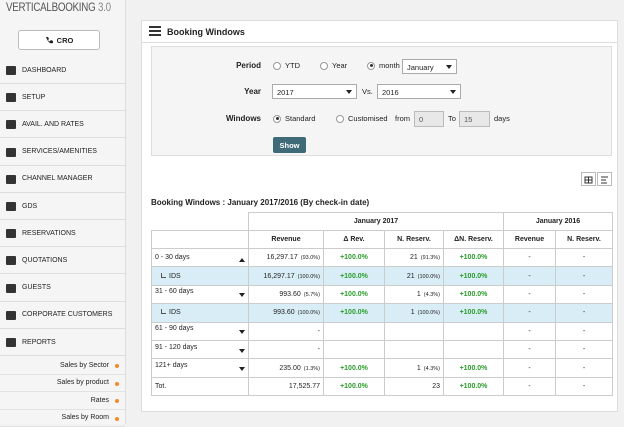  I want to click on divider, so click(379, 42).